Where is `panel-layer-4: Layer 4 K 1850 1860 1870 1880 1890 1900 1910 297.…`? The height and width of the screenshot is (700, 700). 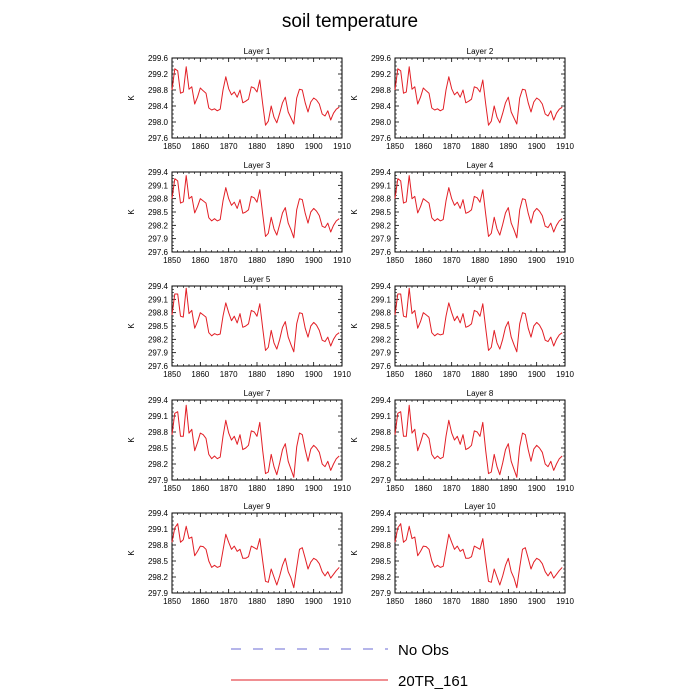 panel-layer-4: Layer 4 K 1850 1860 1870 1880 1890 1900 1910 297.… is located at coordinates (462, 213).